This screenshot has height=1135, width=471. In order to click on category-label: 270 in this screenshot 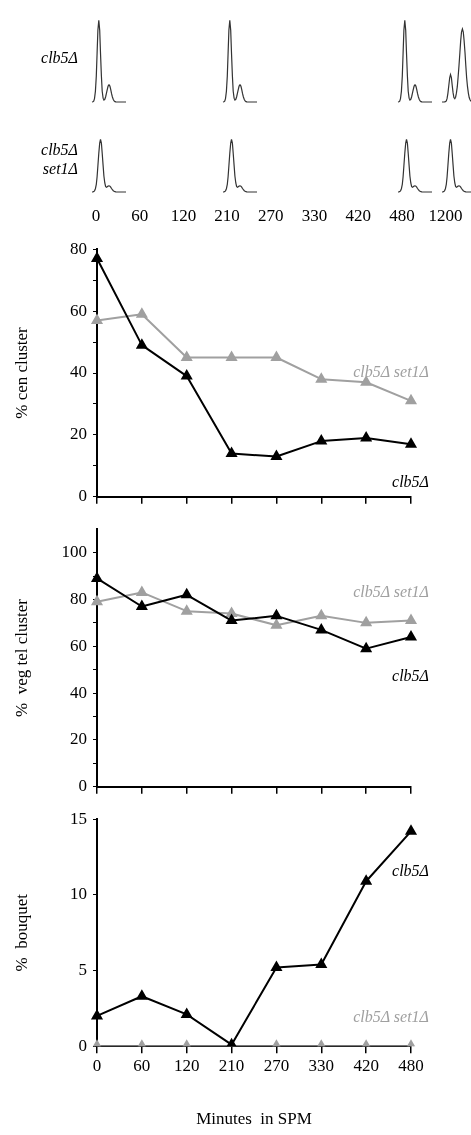, I will do `click(271, 216)`.